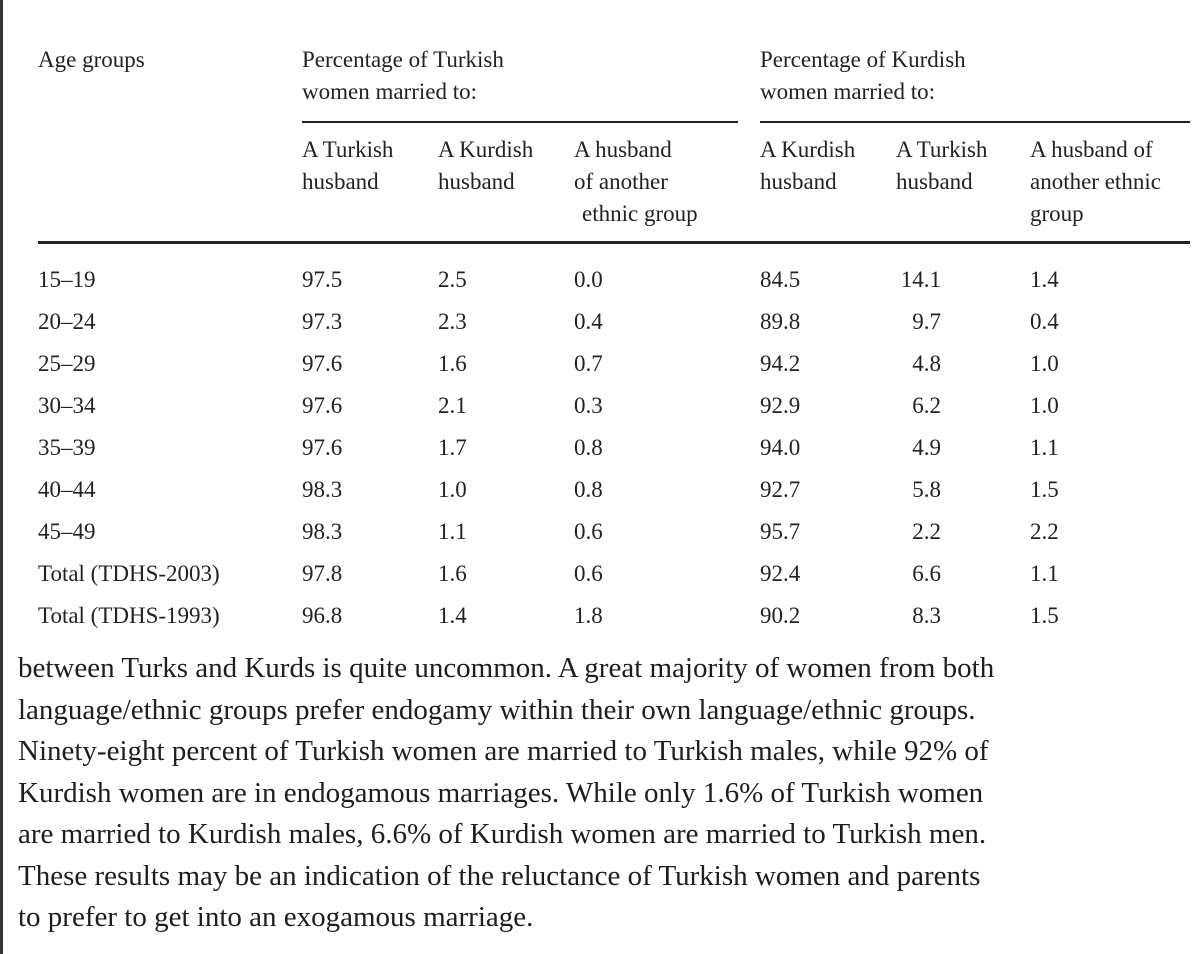 The image size is (1200, 954). What do you see at coordinates (926, 447) in the screenshot?
I see `cell: 4.9` at bounding box center [926, 447].